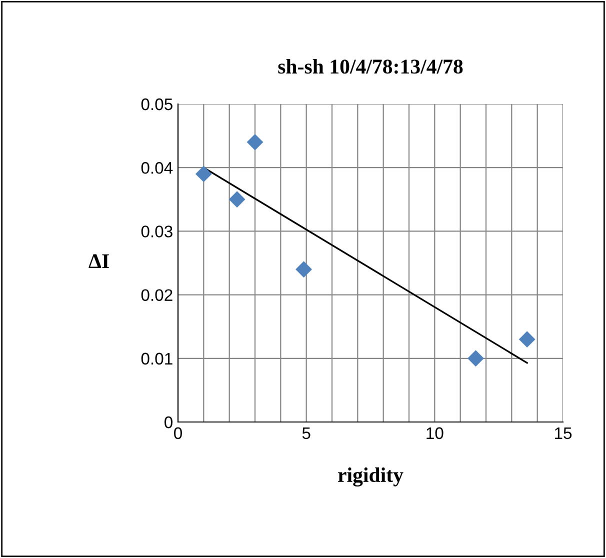 This screenshot has height=558, width=606. I want to click on y-tick-label: 0.05, so click(156, 104).